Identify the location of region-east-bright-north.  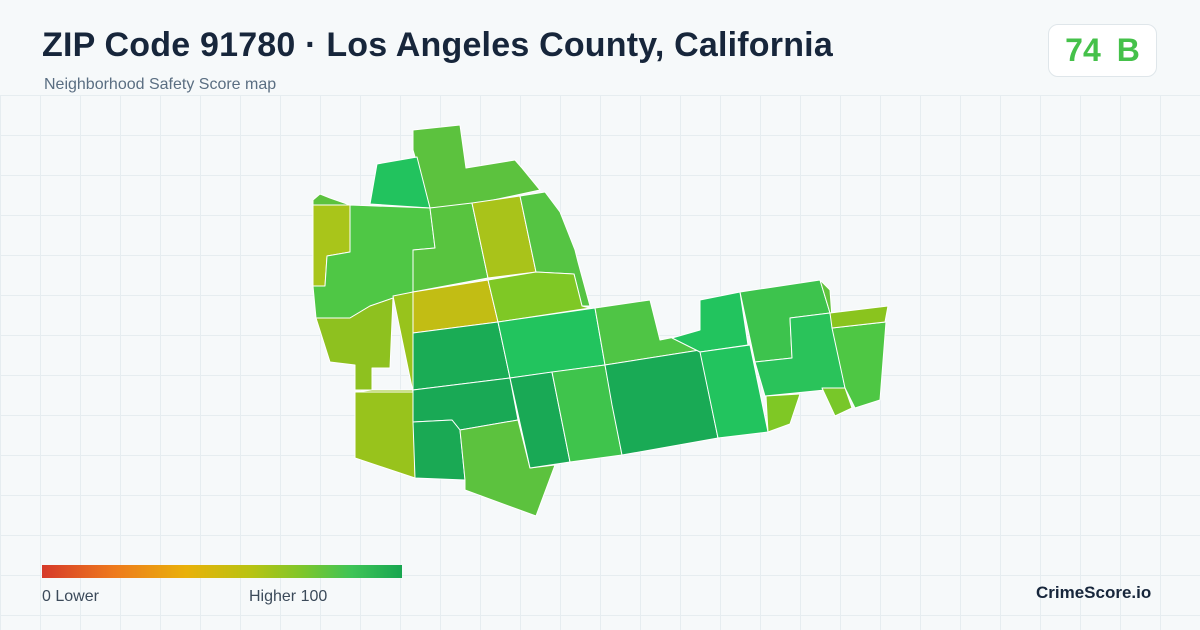
(710, 322).